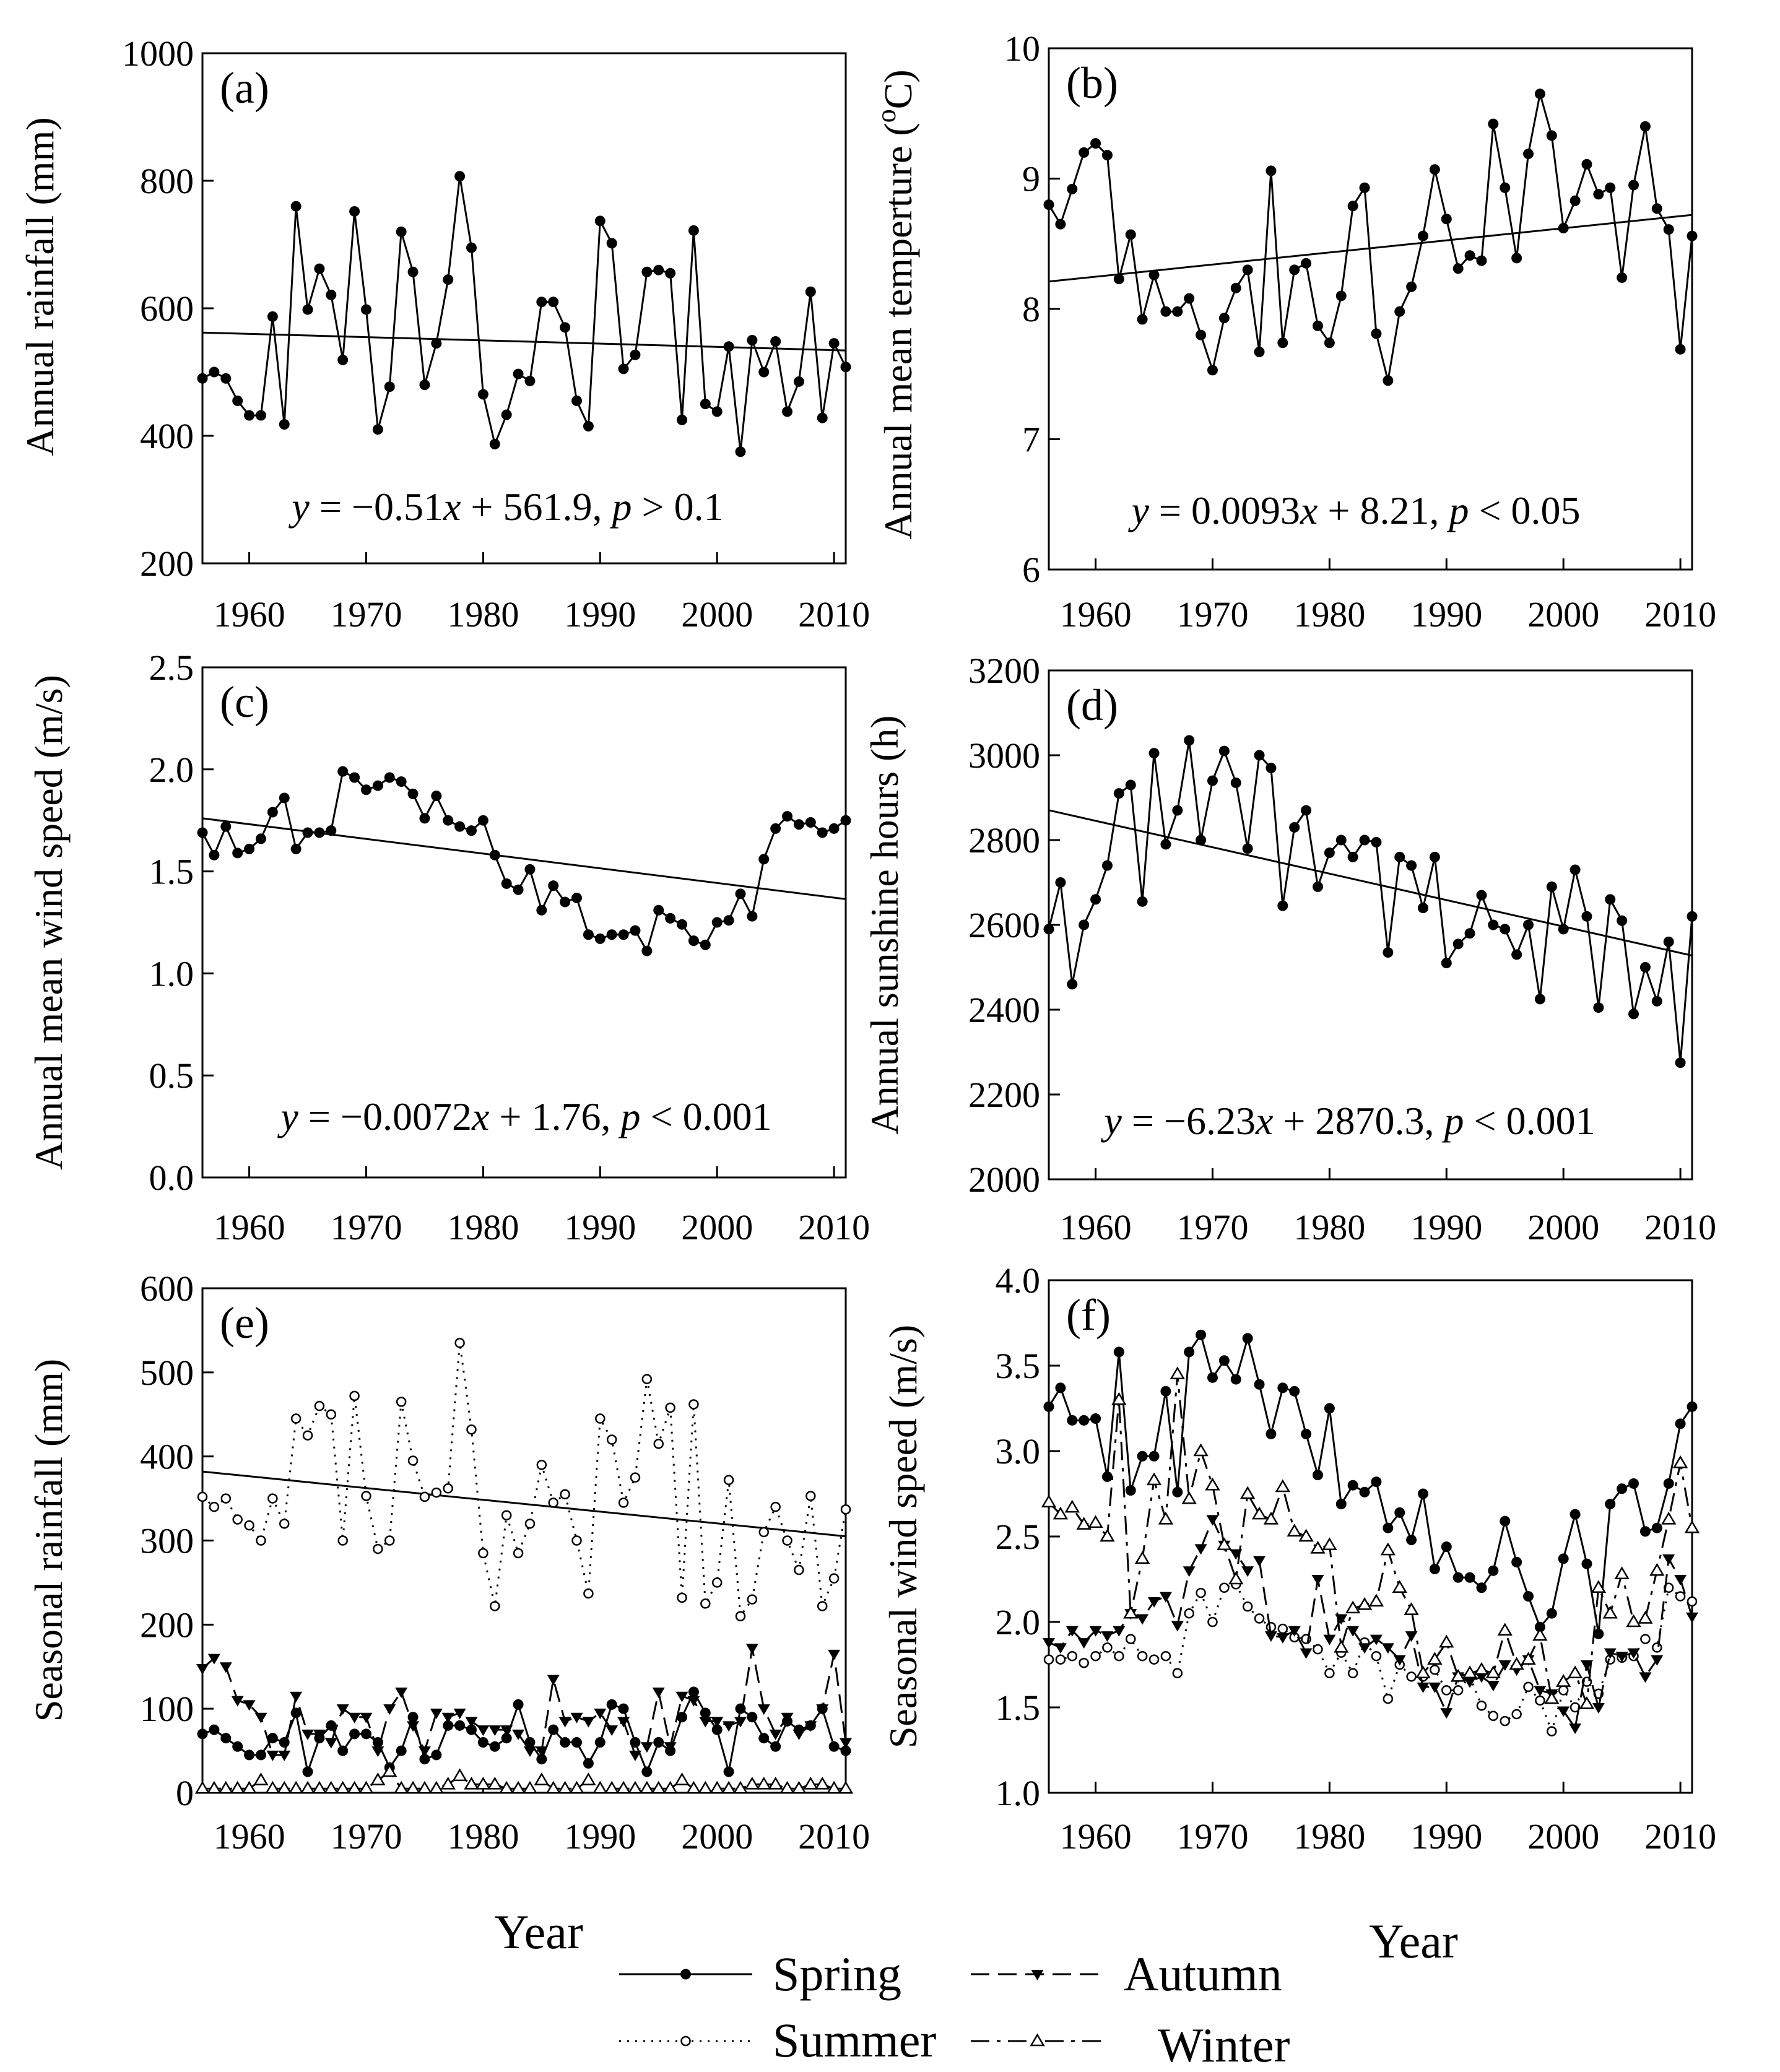  Describe the element at coordinates (760, 1974) in the screenshot. I see `legend-entry-spring: Spring` at that location.